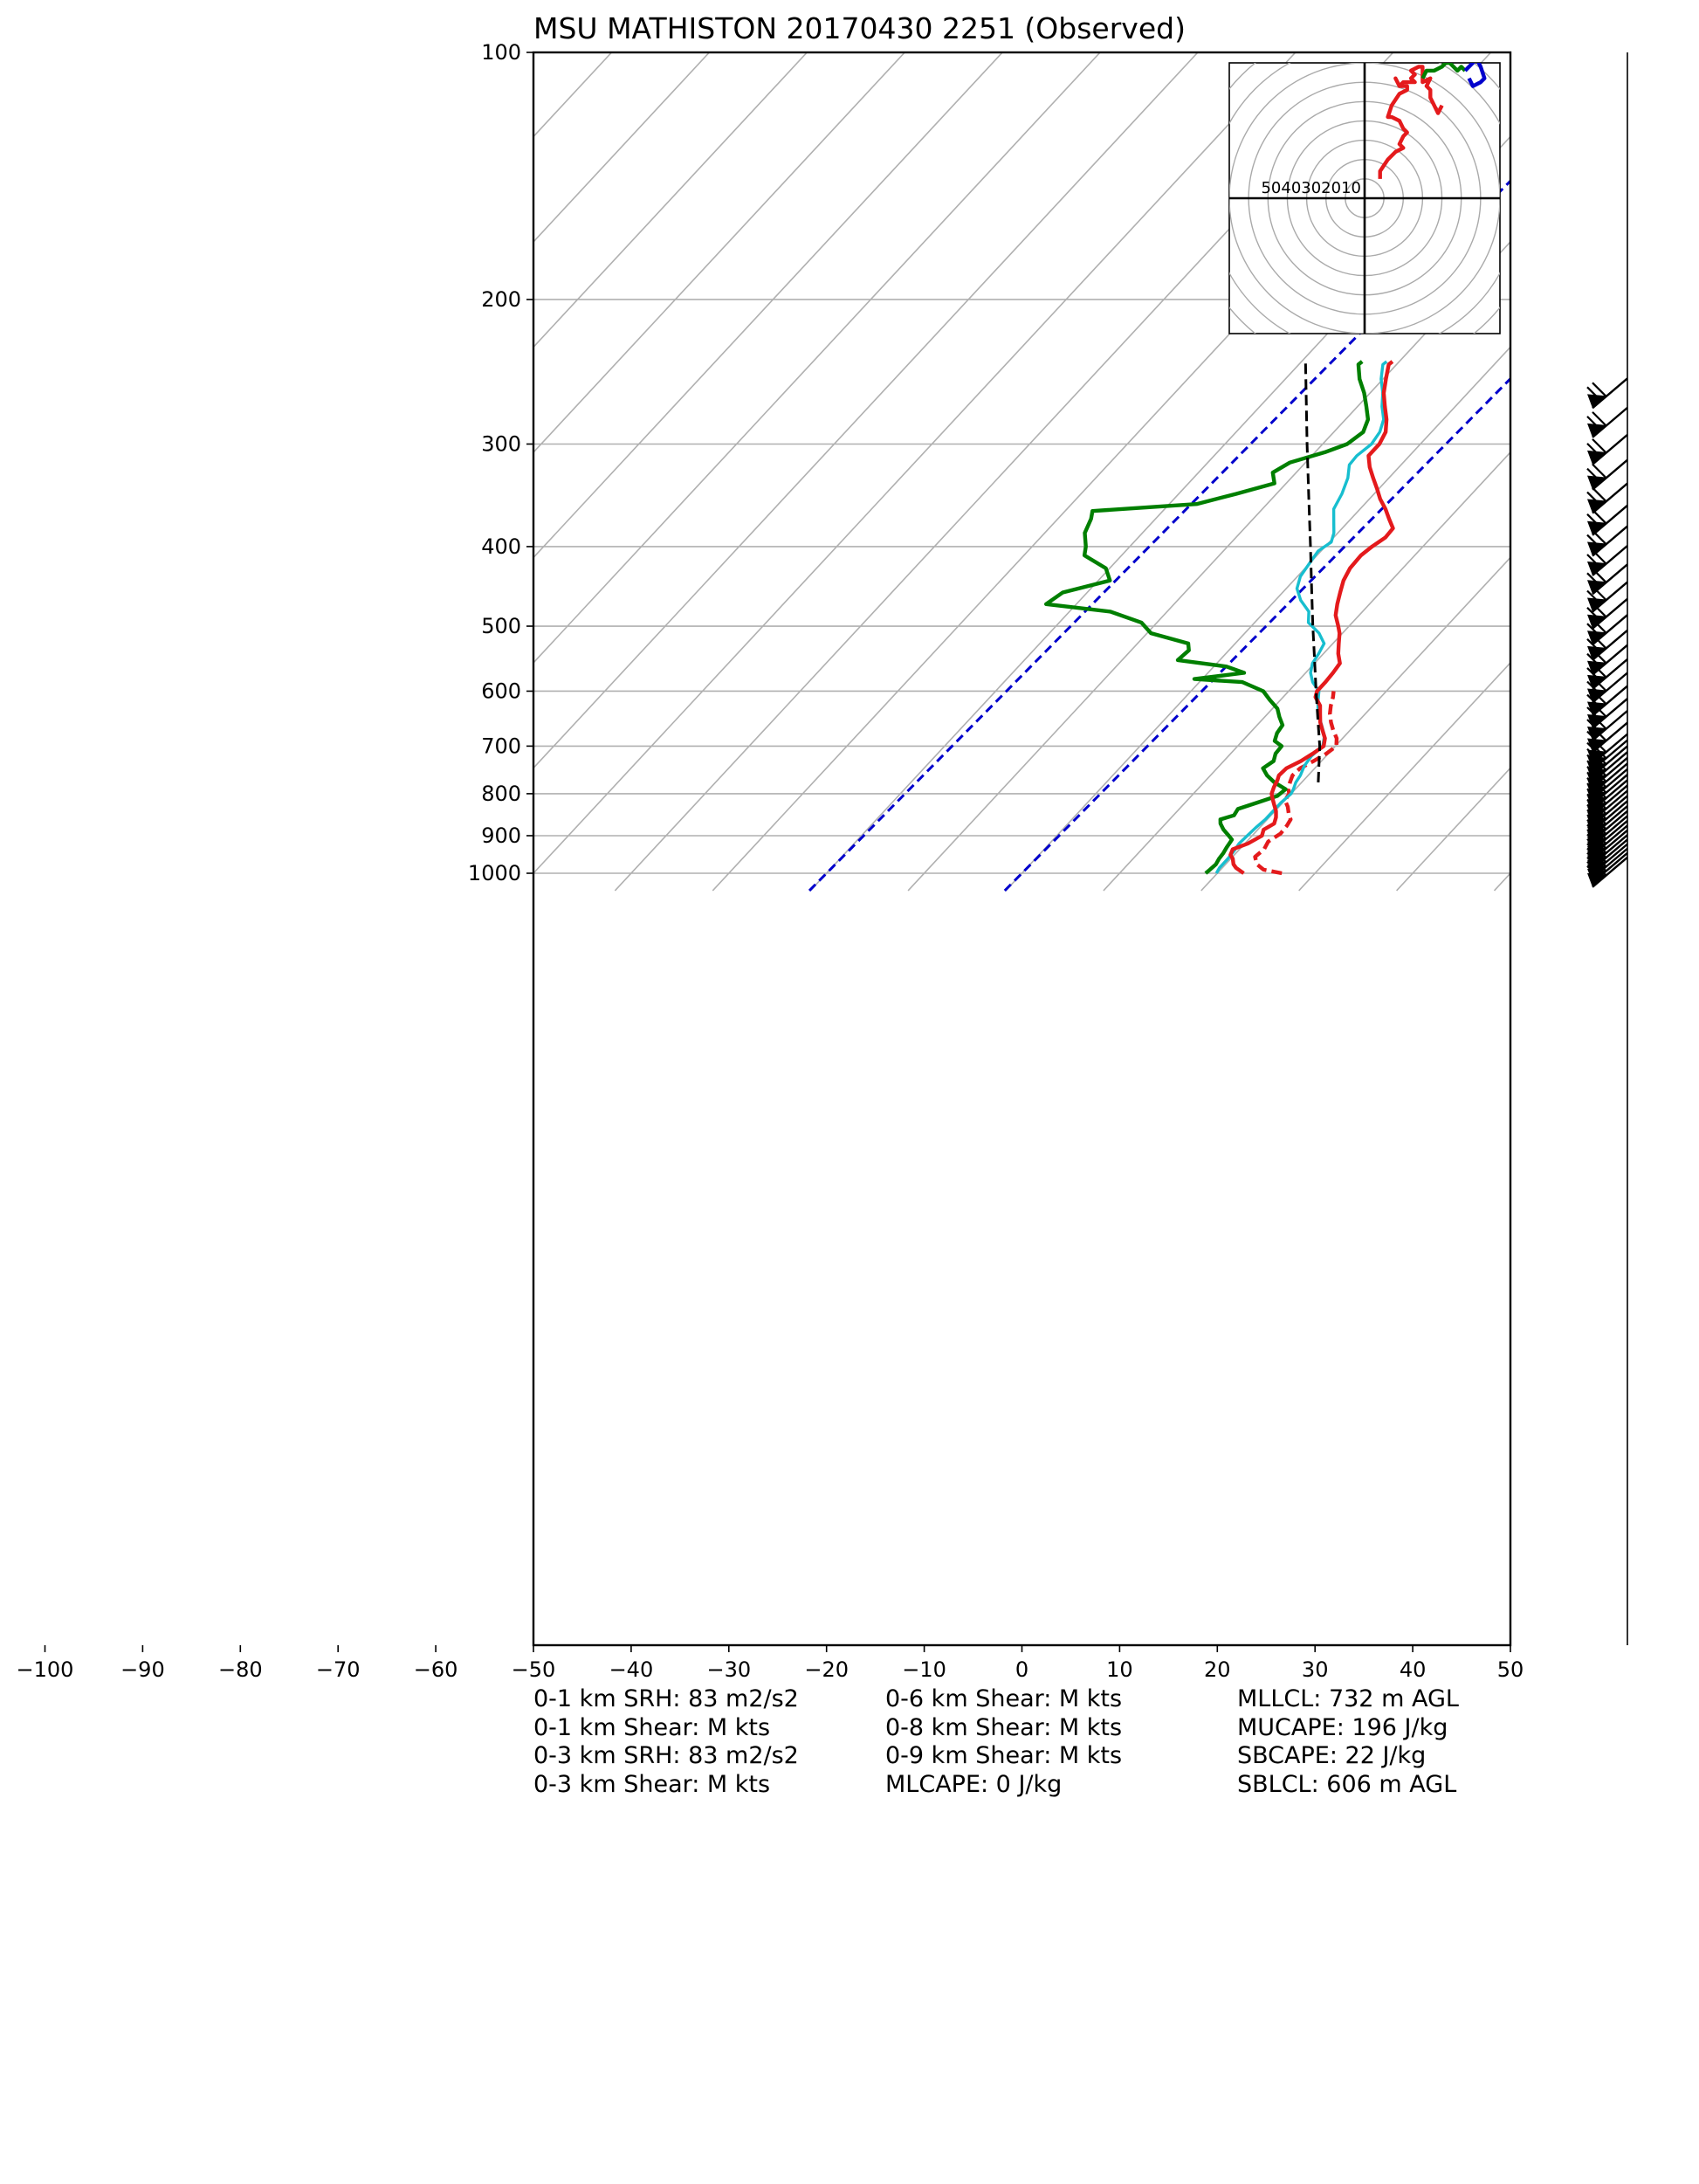  What do you see at coordinates (1510, 1669) in the screenshot?
I see `x-tick-label: 50` at bounding box center [1510, 1669].